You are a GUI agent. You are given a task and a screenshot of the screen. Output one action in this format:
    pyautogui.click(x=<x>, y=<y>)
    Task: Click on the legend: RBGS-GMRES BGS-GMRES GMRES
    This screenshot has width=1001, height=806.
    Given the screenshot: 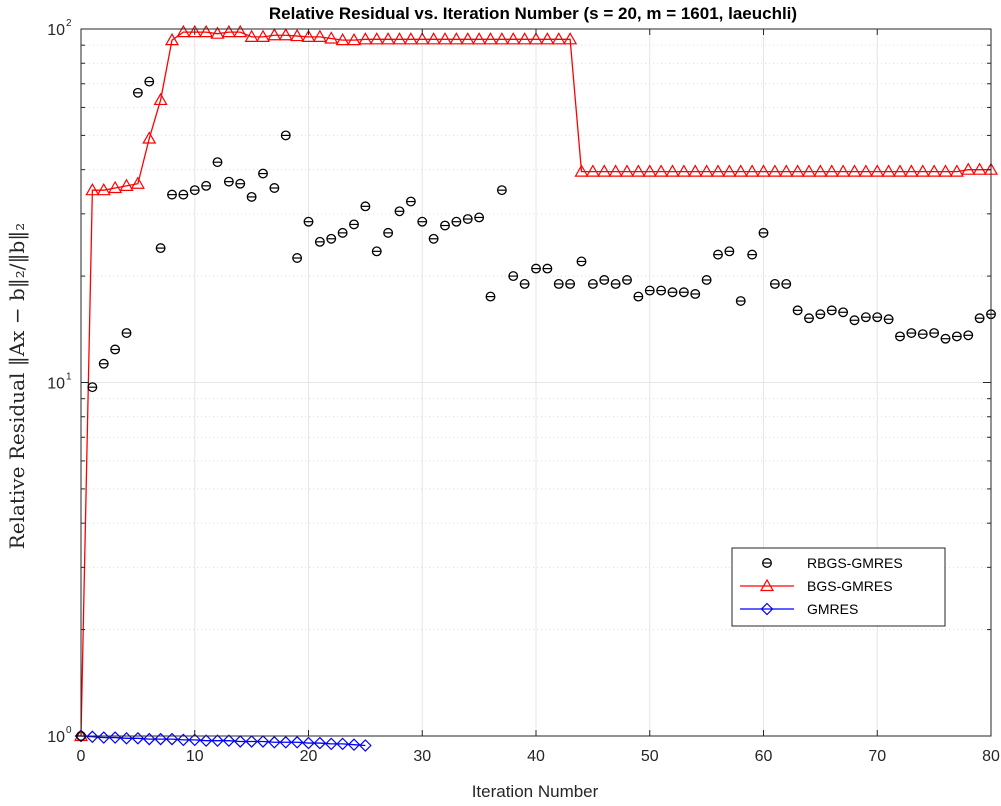 What is the action you would take?
    pyautogui.click(x=838, y=587)
    